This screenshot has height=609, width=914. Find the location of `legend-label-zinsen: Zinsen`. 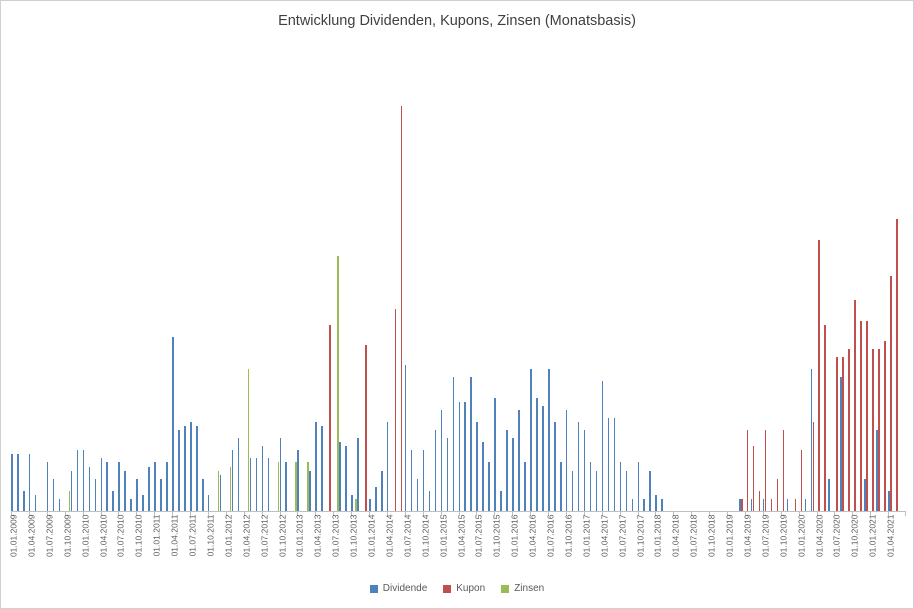

legend-label-zinsen: Zinsen is located at coordinates (529, 588).